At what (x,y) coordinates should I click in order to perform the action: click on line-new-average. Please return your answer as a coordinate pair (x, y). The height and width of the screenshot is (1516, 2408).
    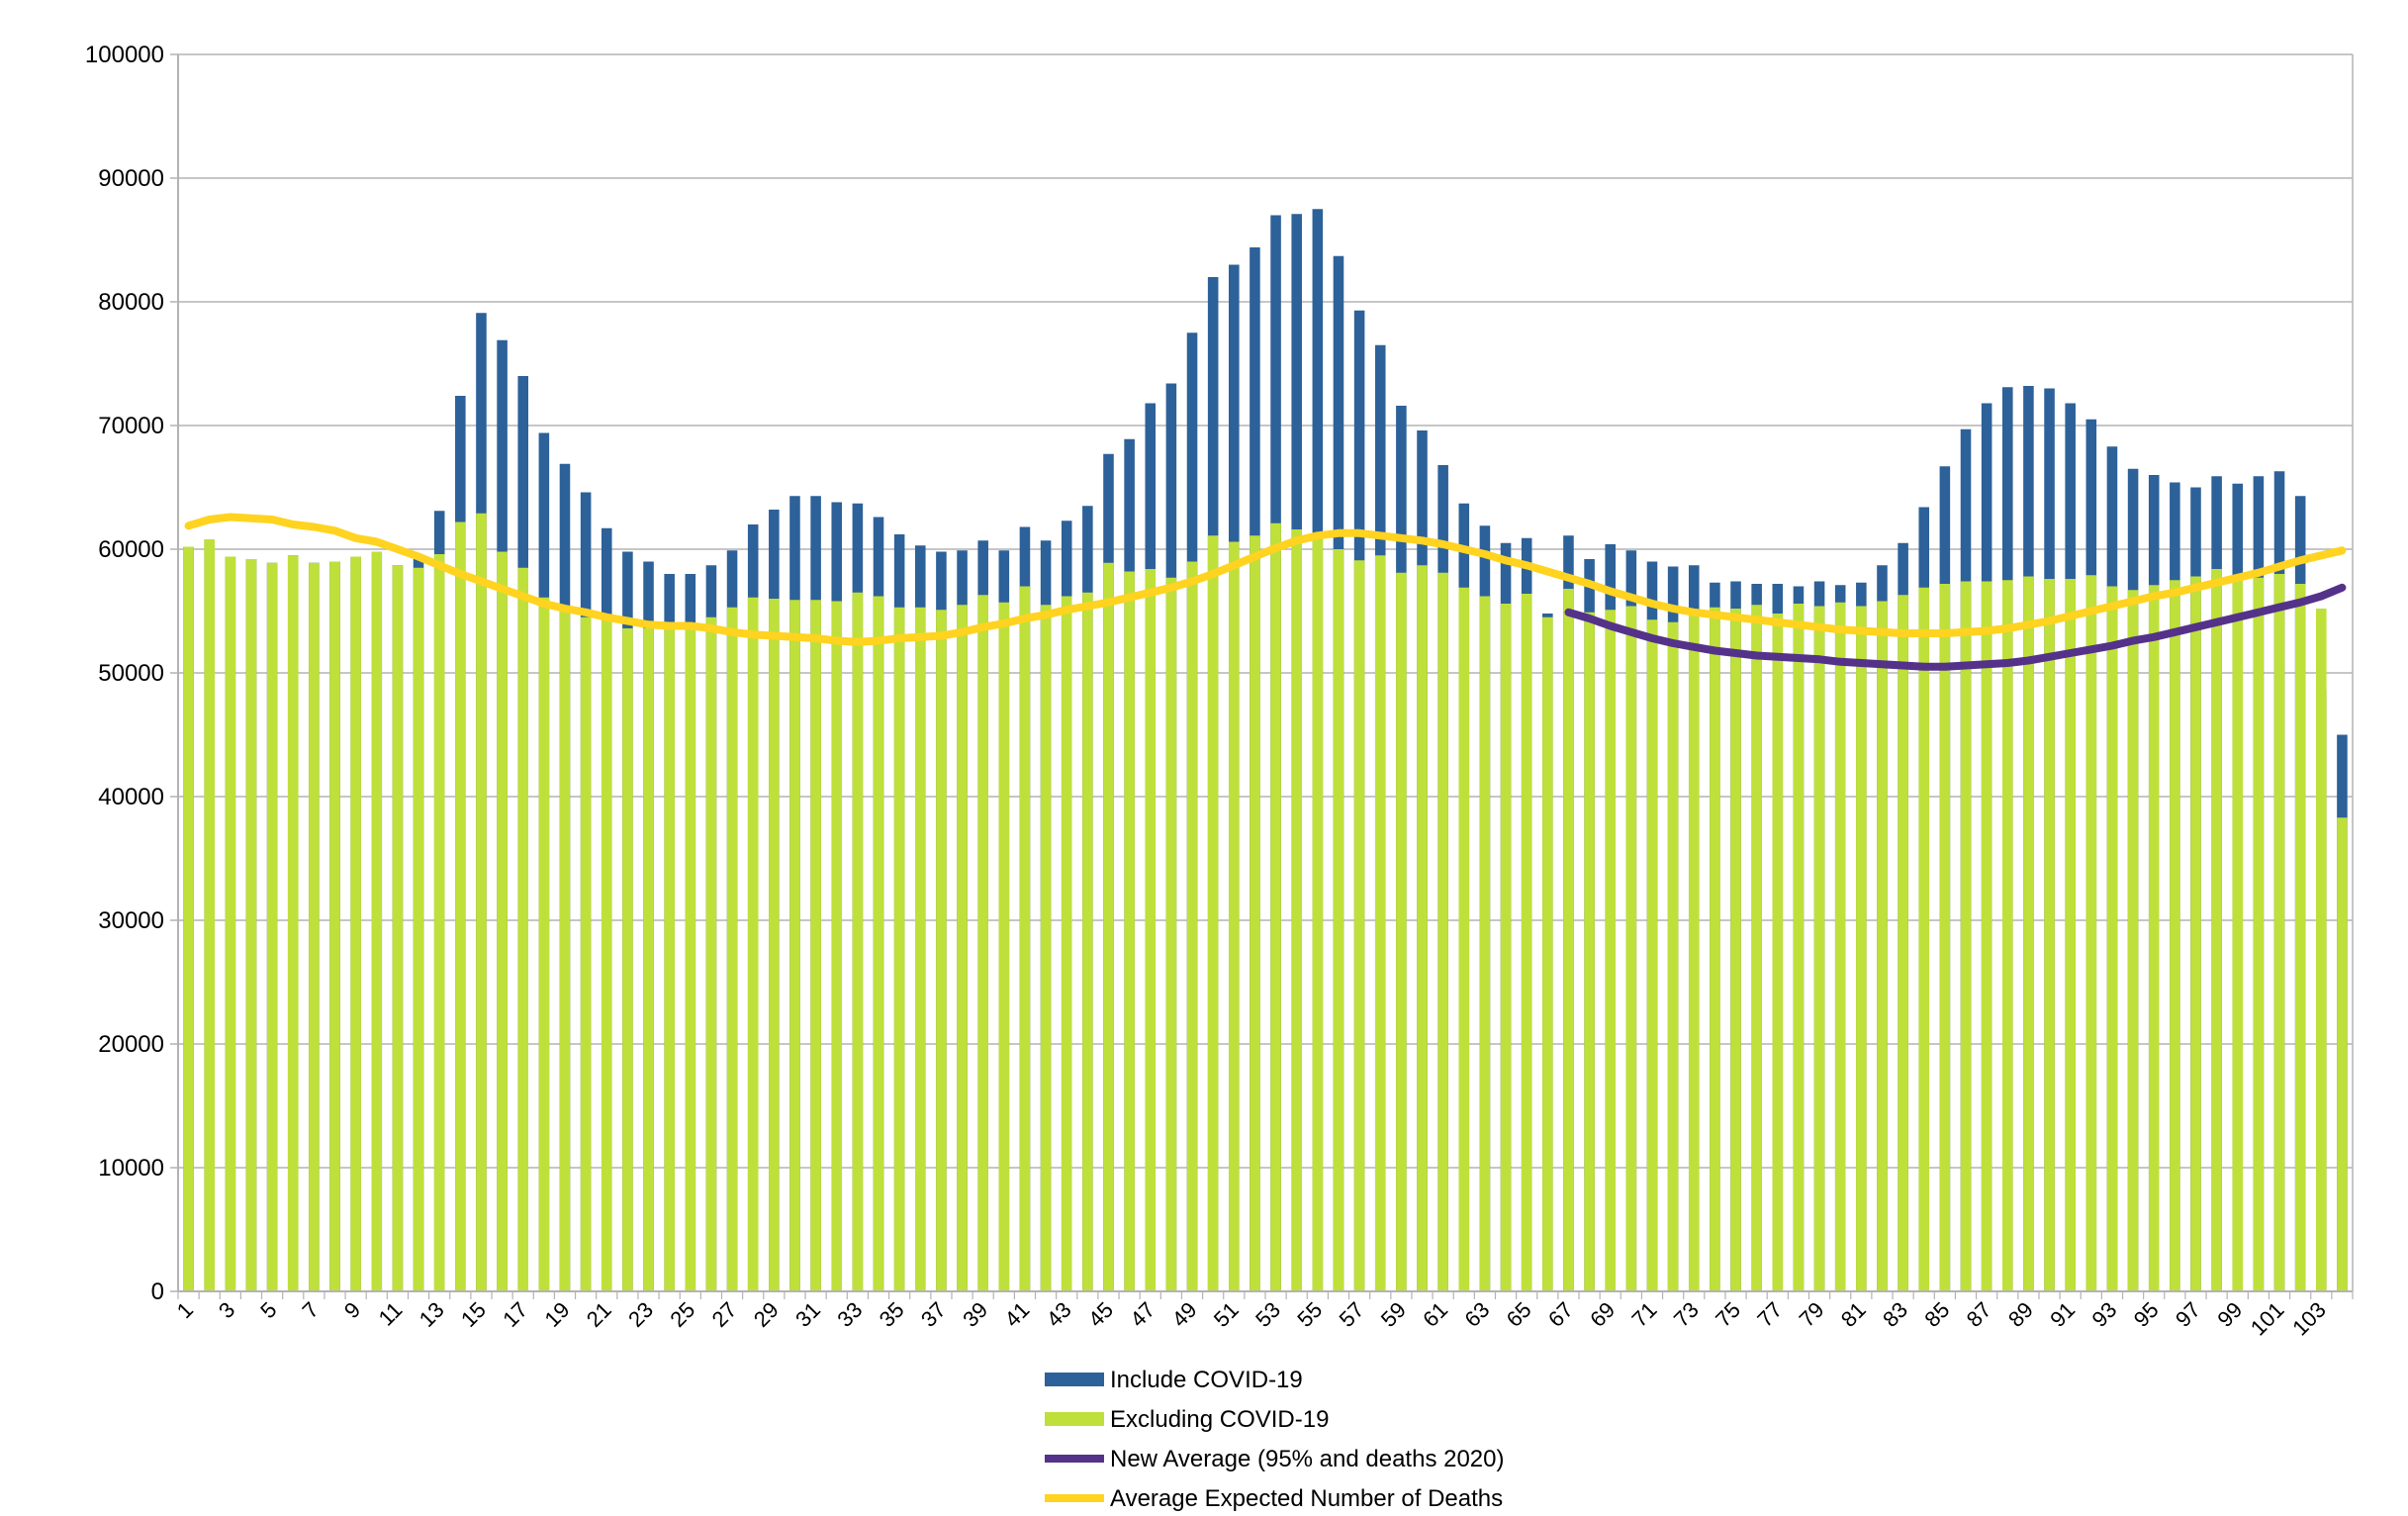
    Looking at the image, I should click on (1955, 627).